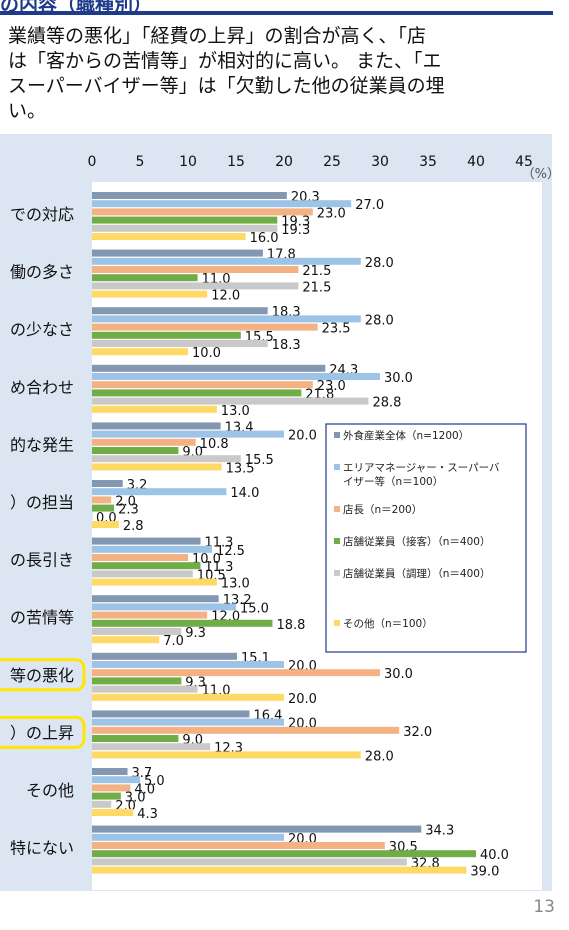  What do you see at coordinates (382, 509) in the screenshot?
I see `legend-label: 店長（n＝200）` at bounding box center [382, 509].